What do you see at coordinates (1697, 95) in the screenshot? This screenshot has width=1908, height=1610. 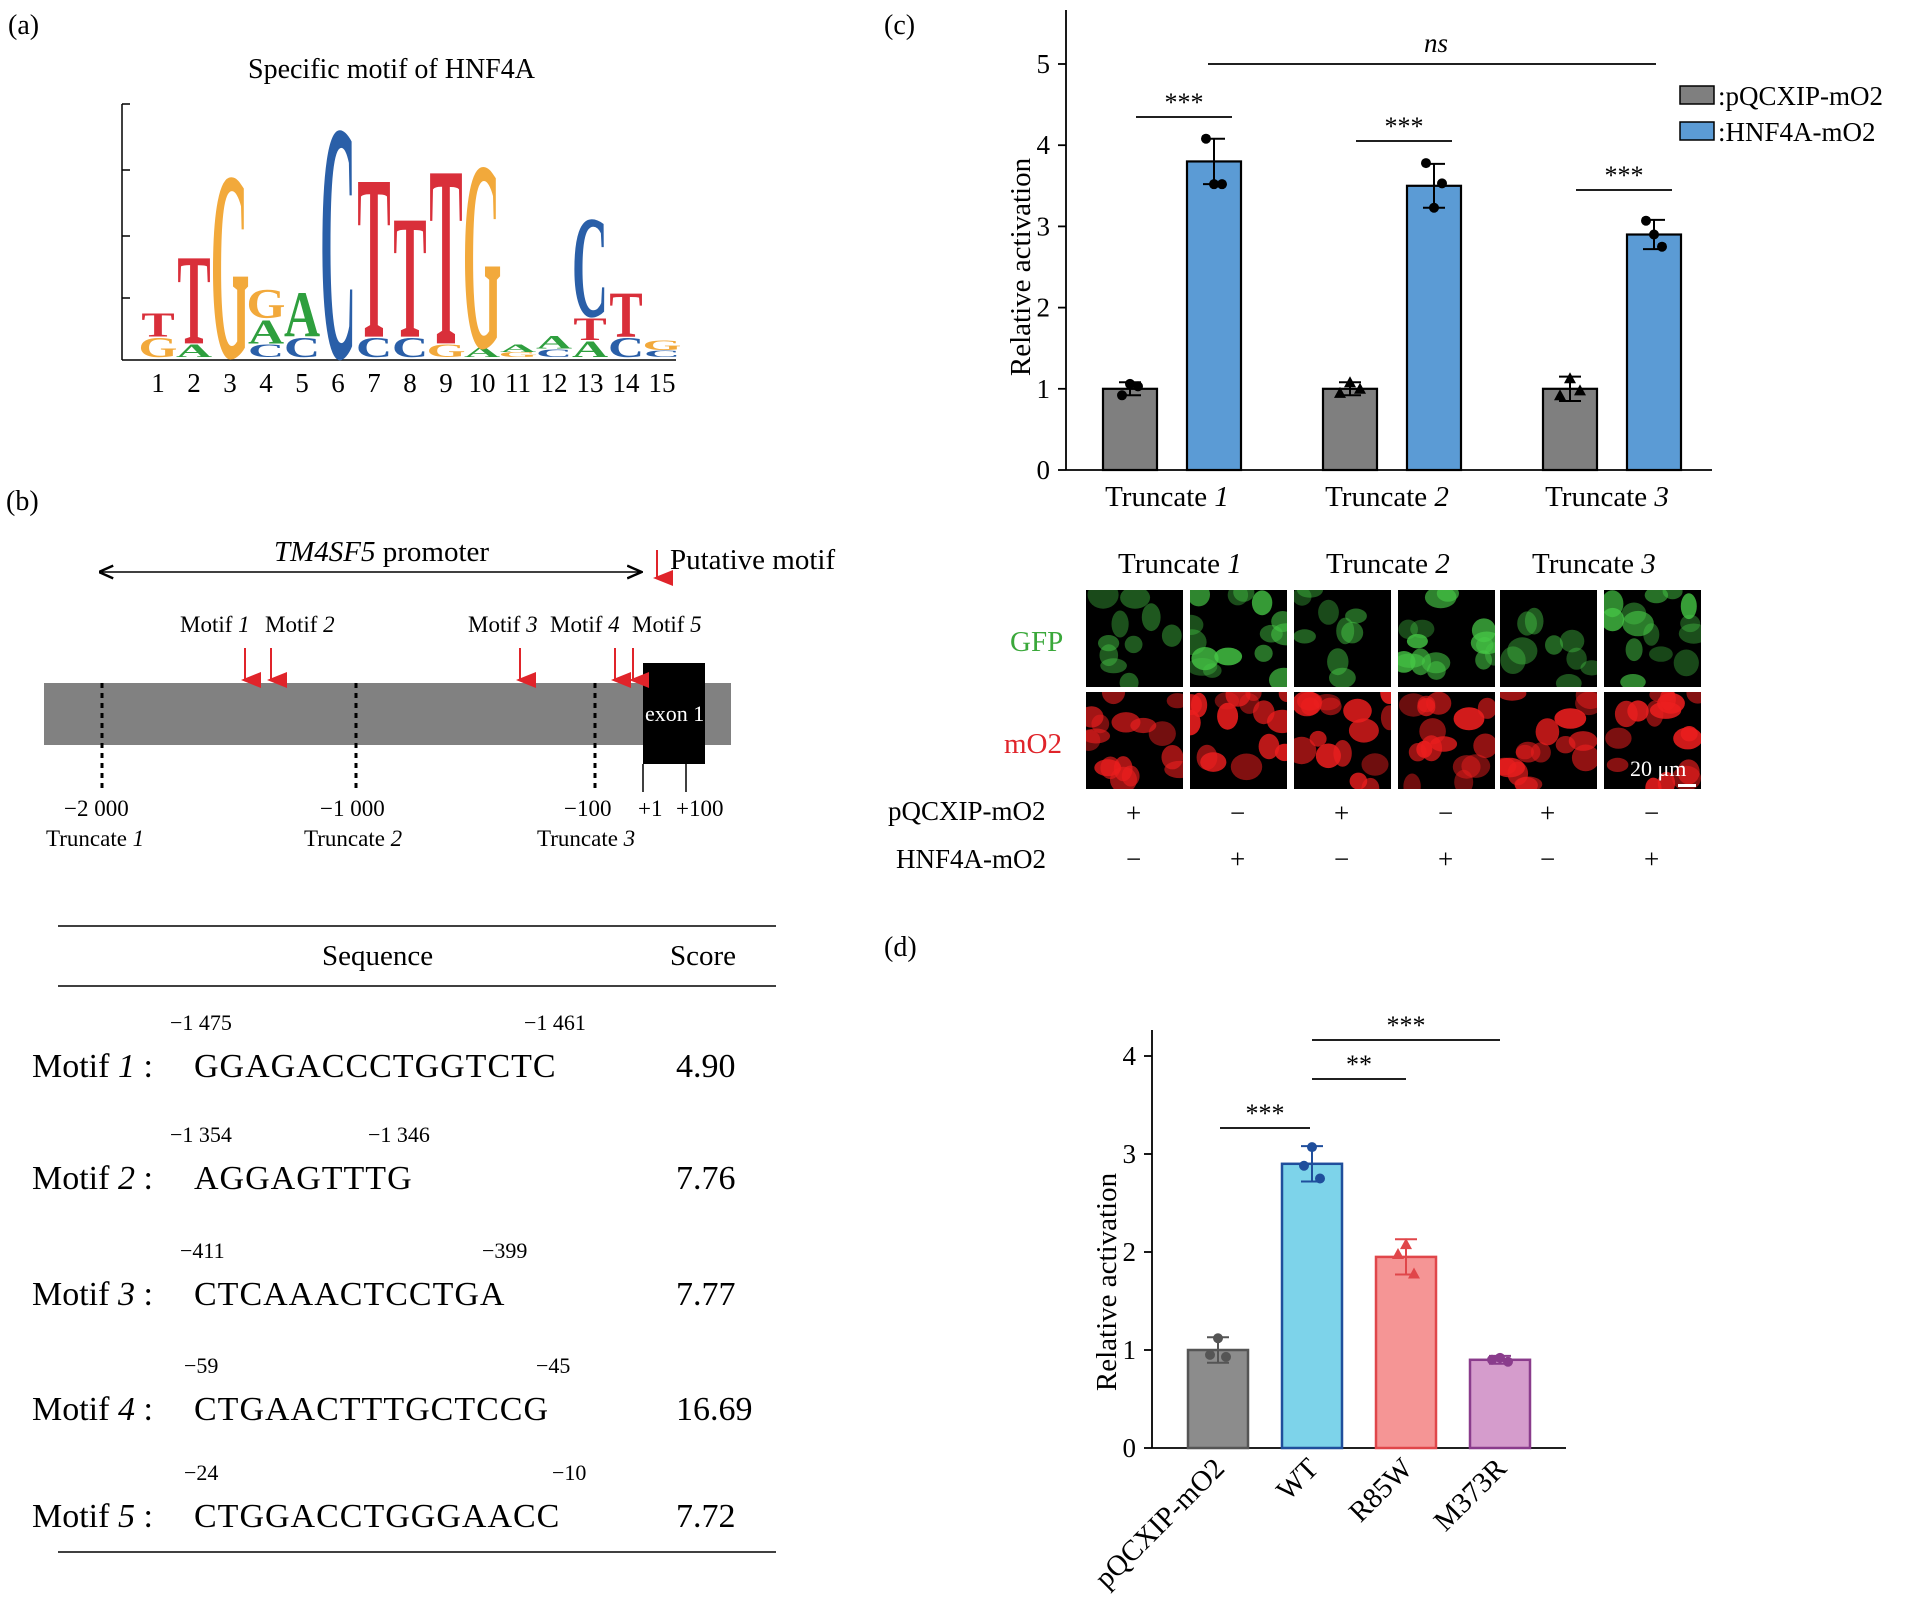 I see `legend-swatch` at bounding box center [1697, 95].